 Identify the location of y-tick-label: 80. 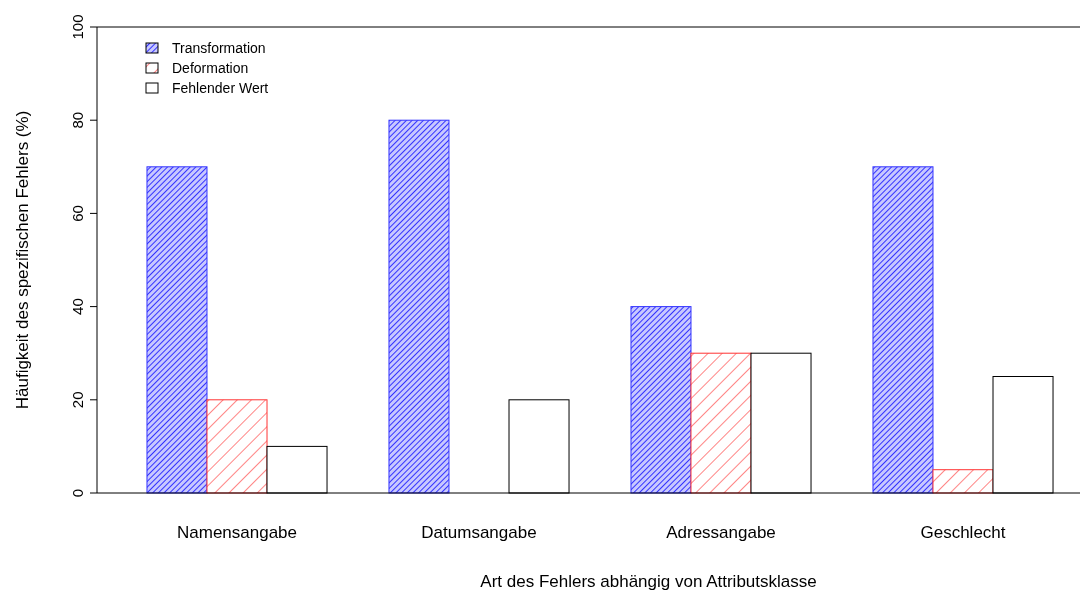
(77, 120).